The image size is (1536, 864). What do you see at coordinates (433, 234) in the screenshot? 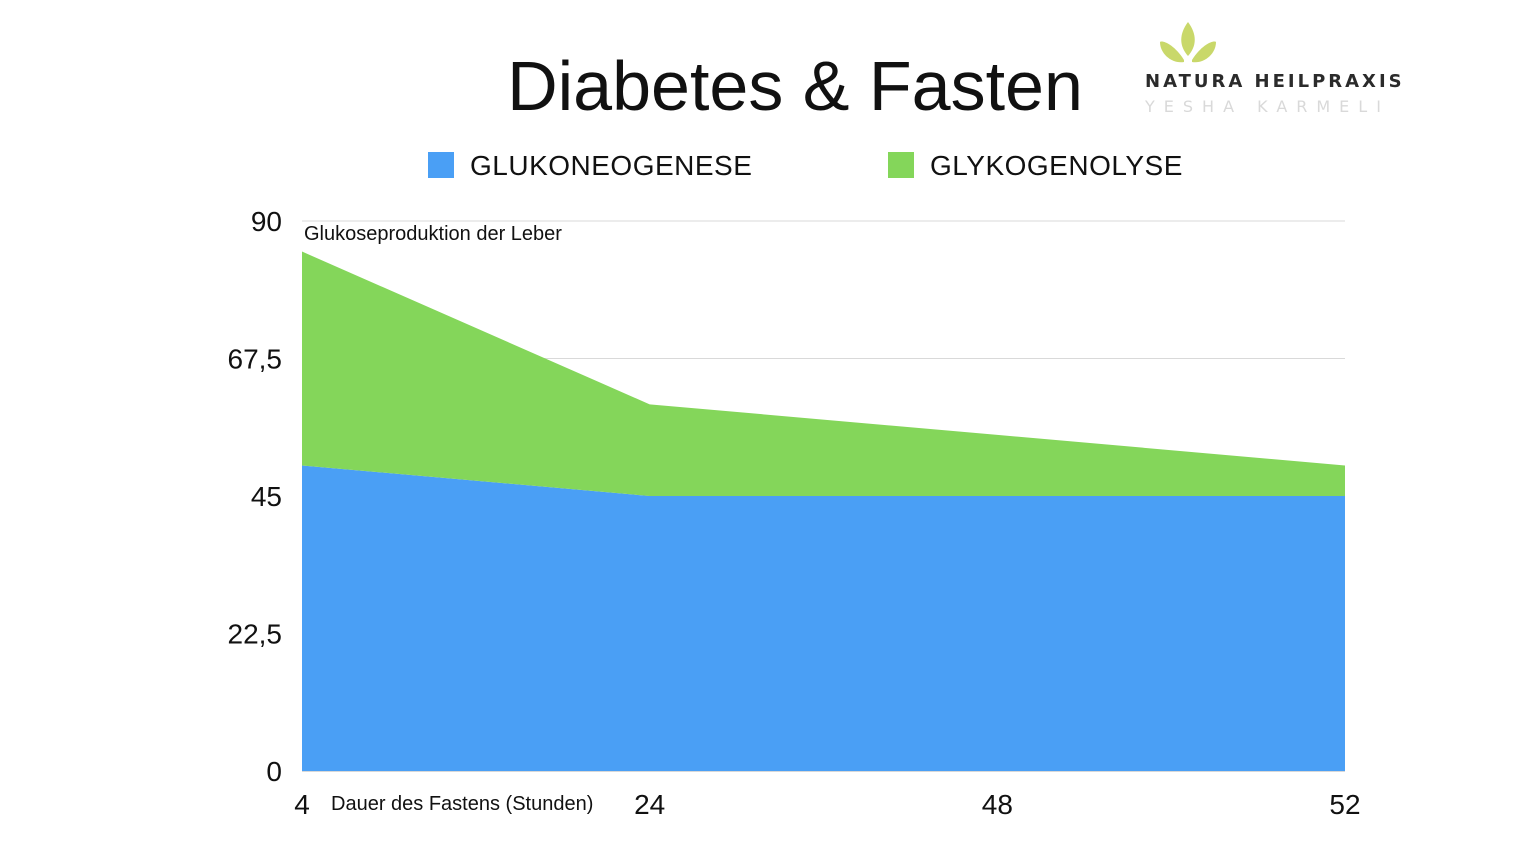
I see `y-axis-title: Glukoseproduktion der Leber` at bounding box center [433, 234].